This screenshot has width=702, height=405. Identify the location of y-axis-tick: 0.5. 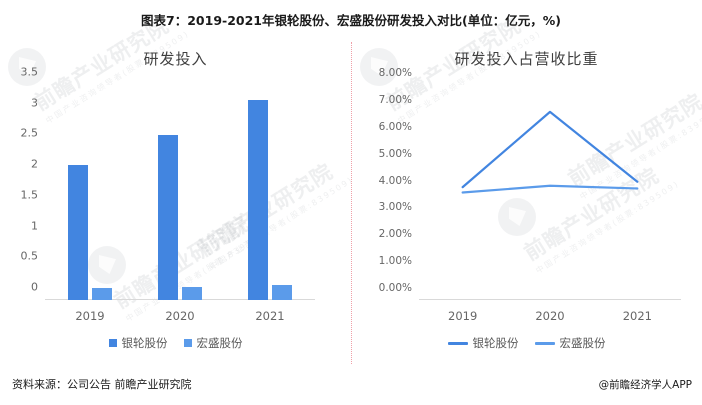
(29, 256).